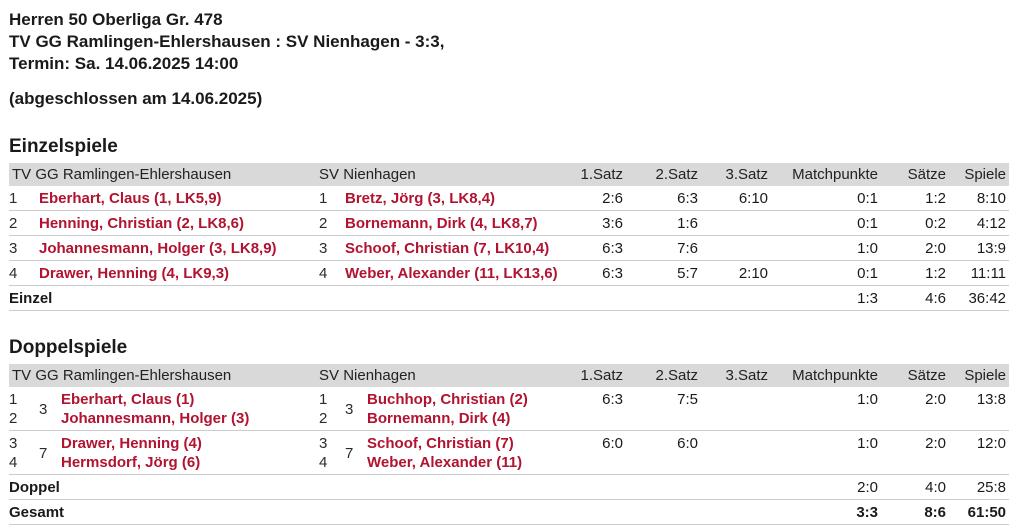  I want to click on games-score: 11:11, so click(979, 273).